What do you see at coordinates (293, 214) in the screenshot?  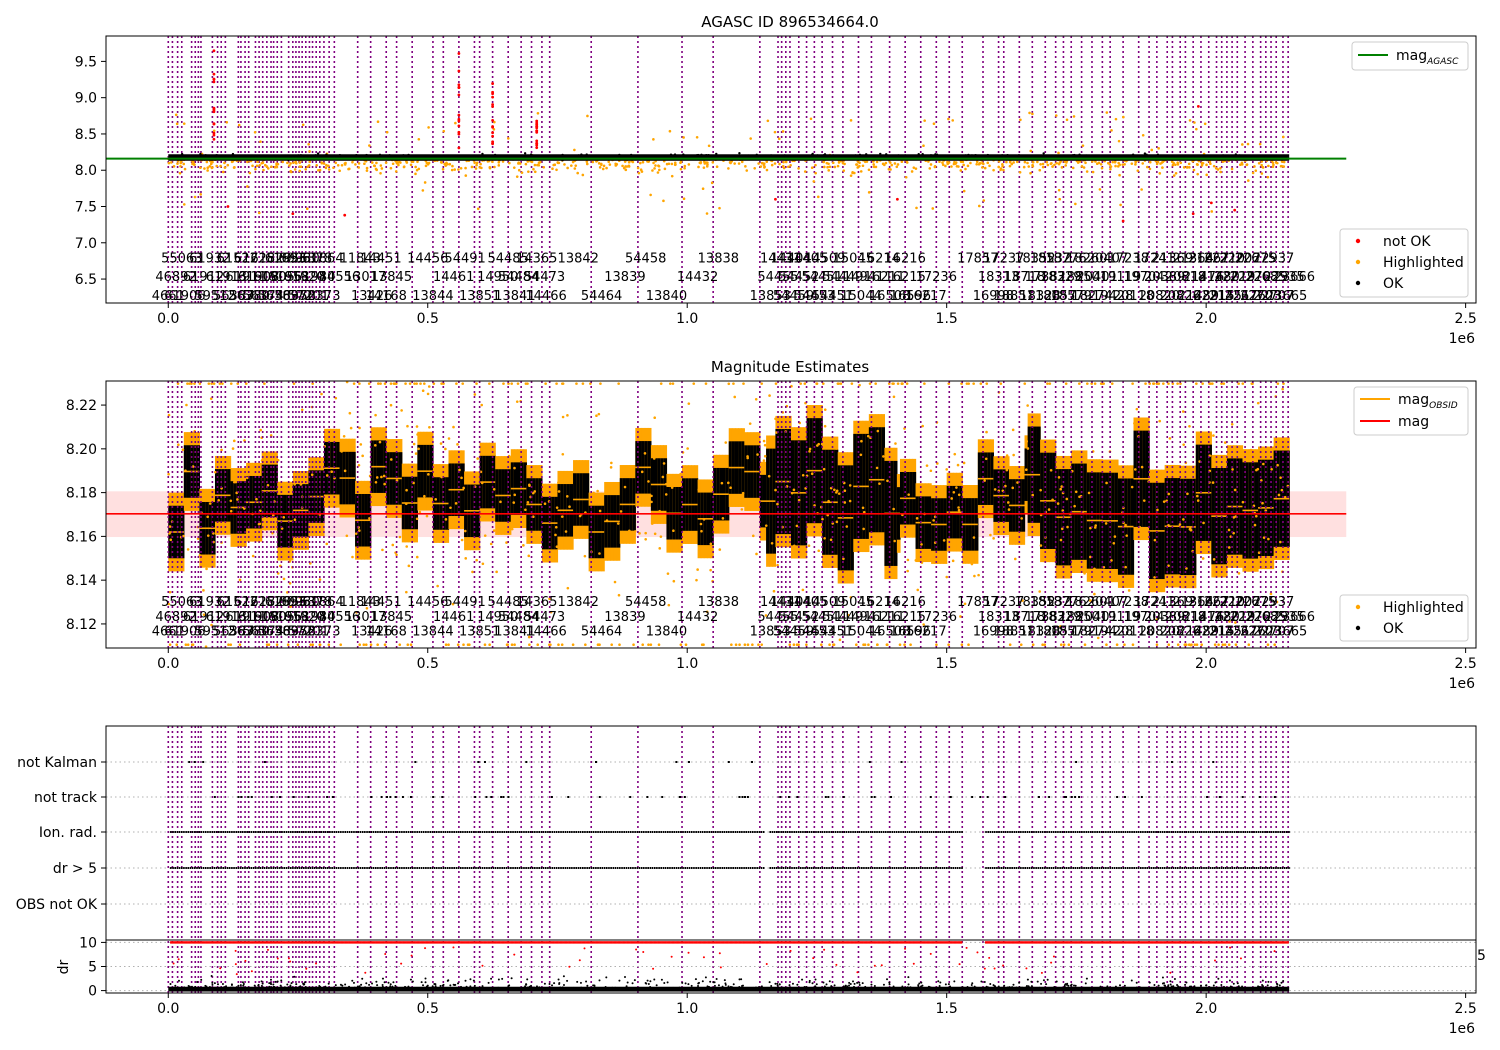 I see `not-ok-point` at bounding box center [293, 214].